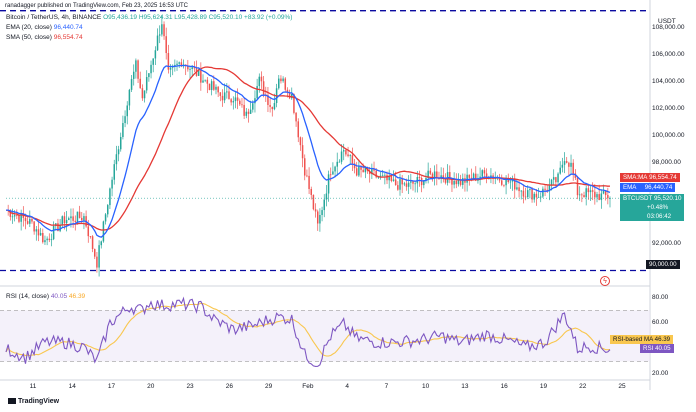 This screenshot has height=412, width=696. I want to click on alert-icon: ϟ, so click(605, 281).